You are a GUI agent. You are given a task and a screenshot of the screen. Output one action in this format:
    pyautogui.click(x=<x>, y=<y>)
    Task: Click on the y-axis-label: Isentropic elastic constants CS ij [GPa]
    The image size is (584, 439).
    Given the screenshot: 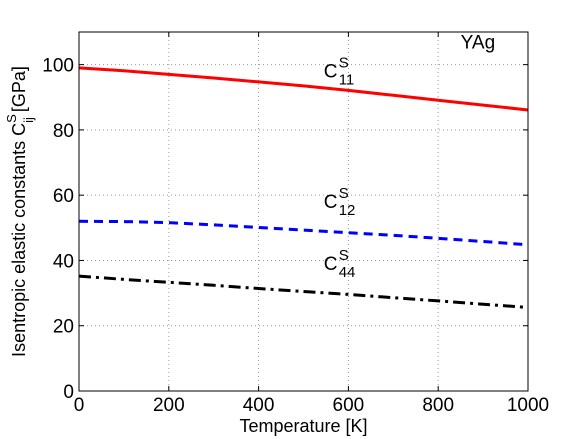 What is the action you would take?
    pyautogui.click(x=20, y=211)
    